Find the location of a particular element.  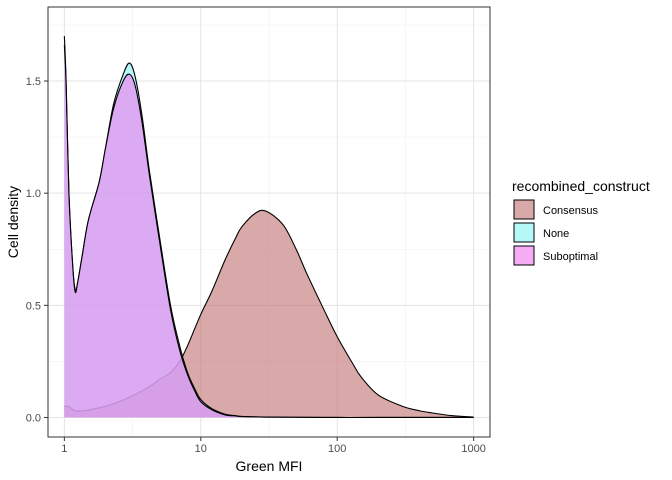

y-tick-label: 1.5 is located at coordinates (33, 82).